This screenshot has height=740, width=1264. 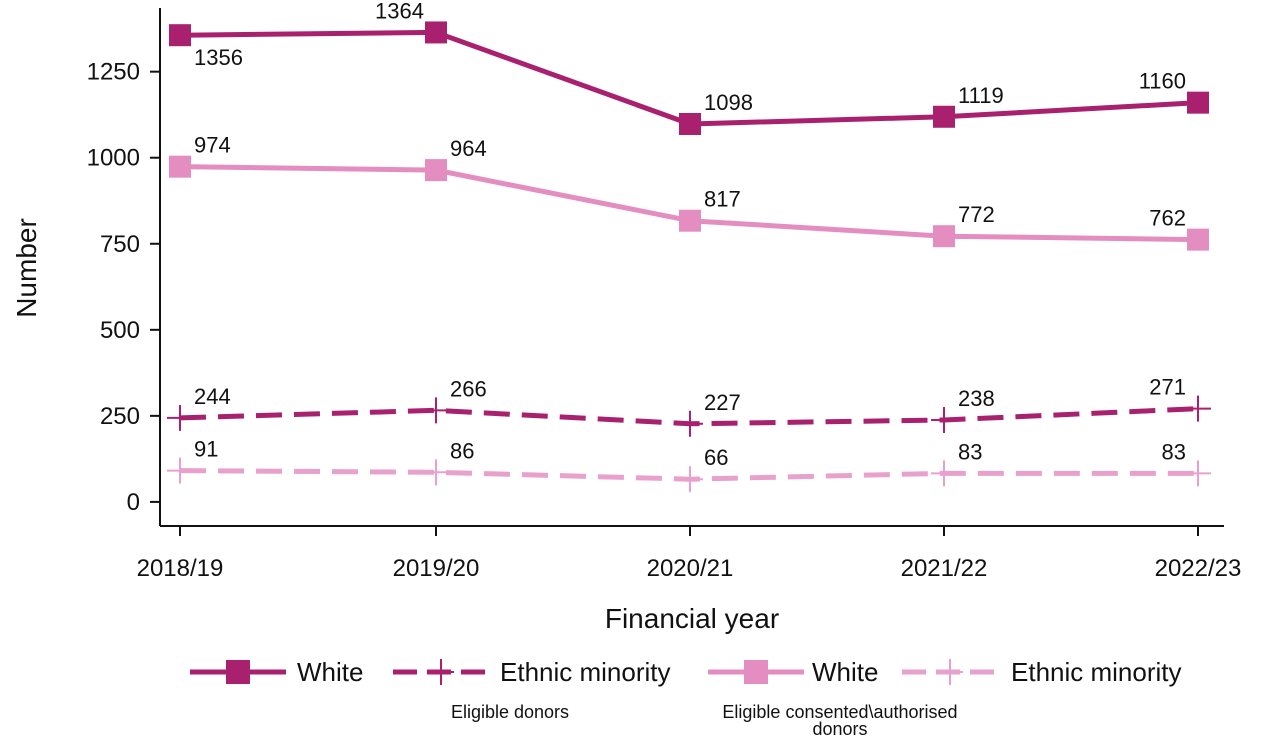 I want to click on x-tick-label: 2019/20, so click(x=436, y=568).